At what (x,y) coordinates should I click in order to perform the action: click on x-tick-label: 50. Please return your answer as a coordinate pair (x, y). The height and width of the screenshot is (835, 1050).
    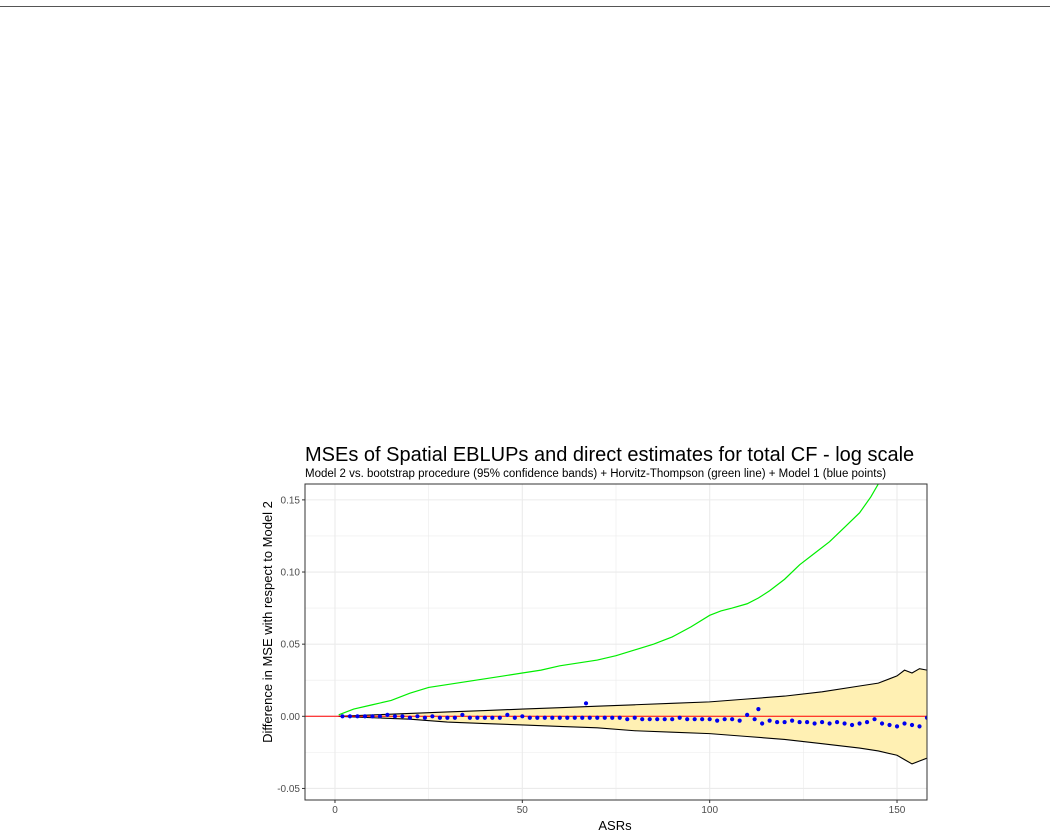
    Looking at the image, I should click on (523, 810).